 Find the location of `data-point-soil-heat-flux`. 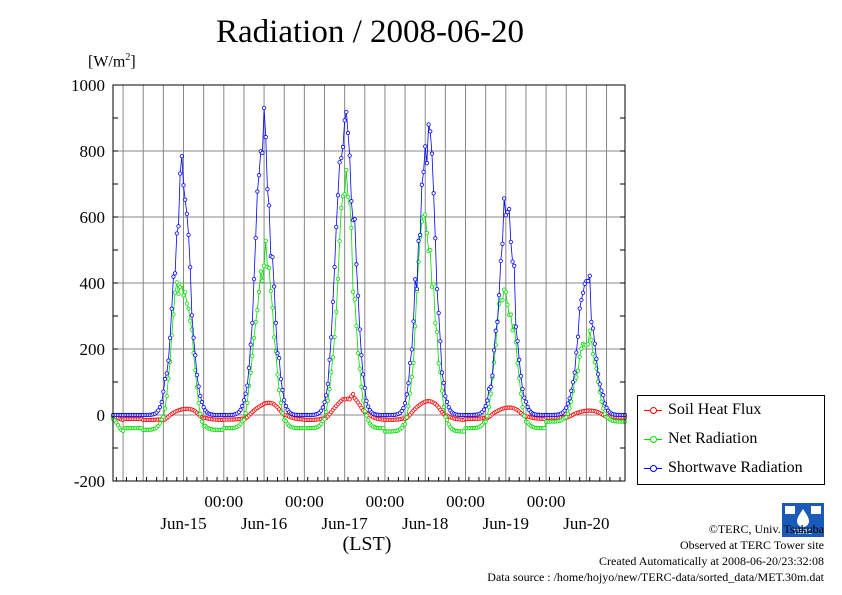

data-point-soil-heat-flux is located at coordinates (349, 399).